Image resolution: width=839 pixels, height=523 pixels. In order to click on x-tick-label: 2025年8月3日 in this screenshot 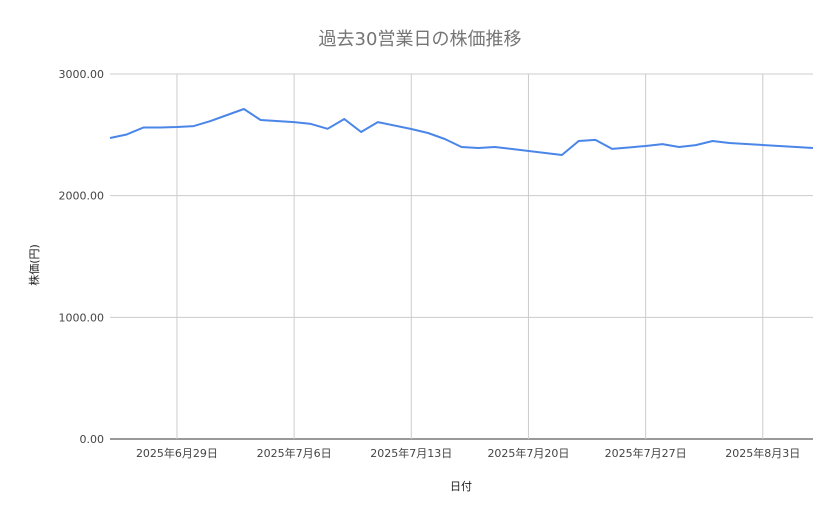, I will do `click(762, 453)`.